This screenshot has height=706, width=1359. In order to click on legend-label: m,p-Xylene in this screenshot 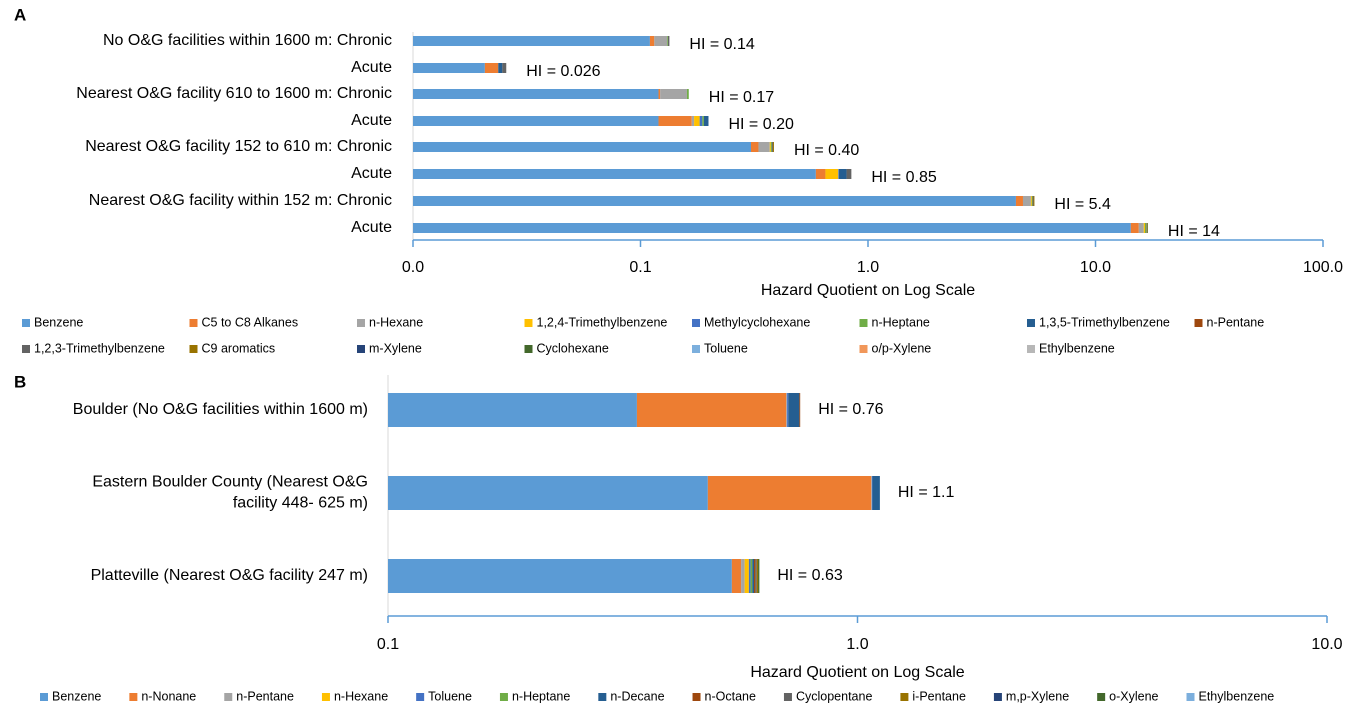, I will do `click(1037, 696)`.